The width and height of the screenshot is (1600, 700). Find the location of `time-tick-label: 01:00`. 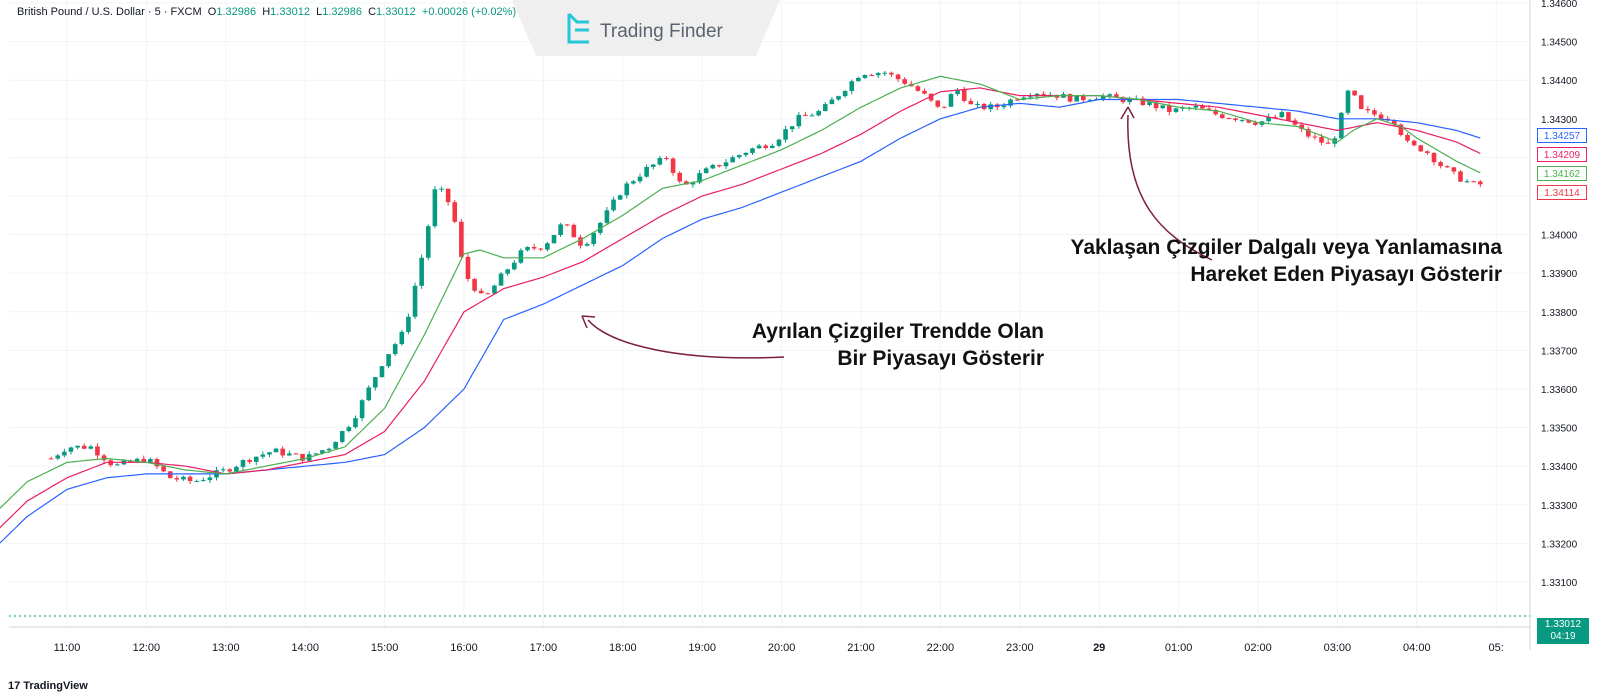

time-tick-label: 01:00 is located at coordinates (1179, 648).